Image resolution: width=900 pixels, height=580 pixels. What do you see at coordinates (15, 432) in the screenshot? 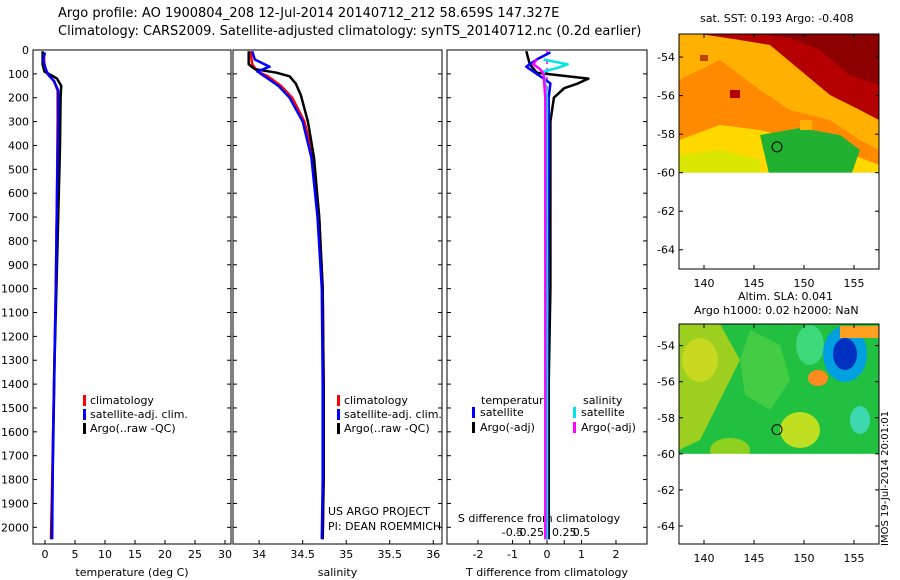
I see `y-tick-label: 1600` at bounding box center [15, 432].